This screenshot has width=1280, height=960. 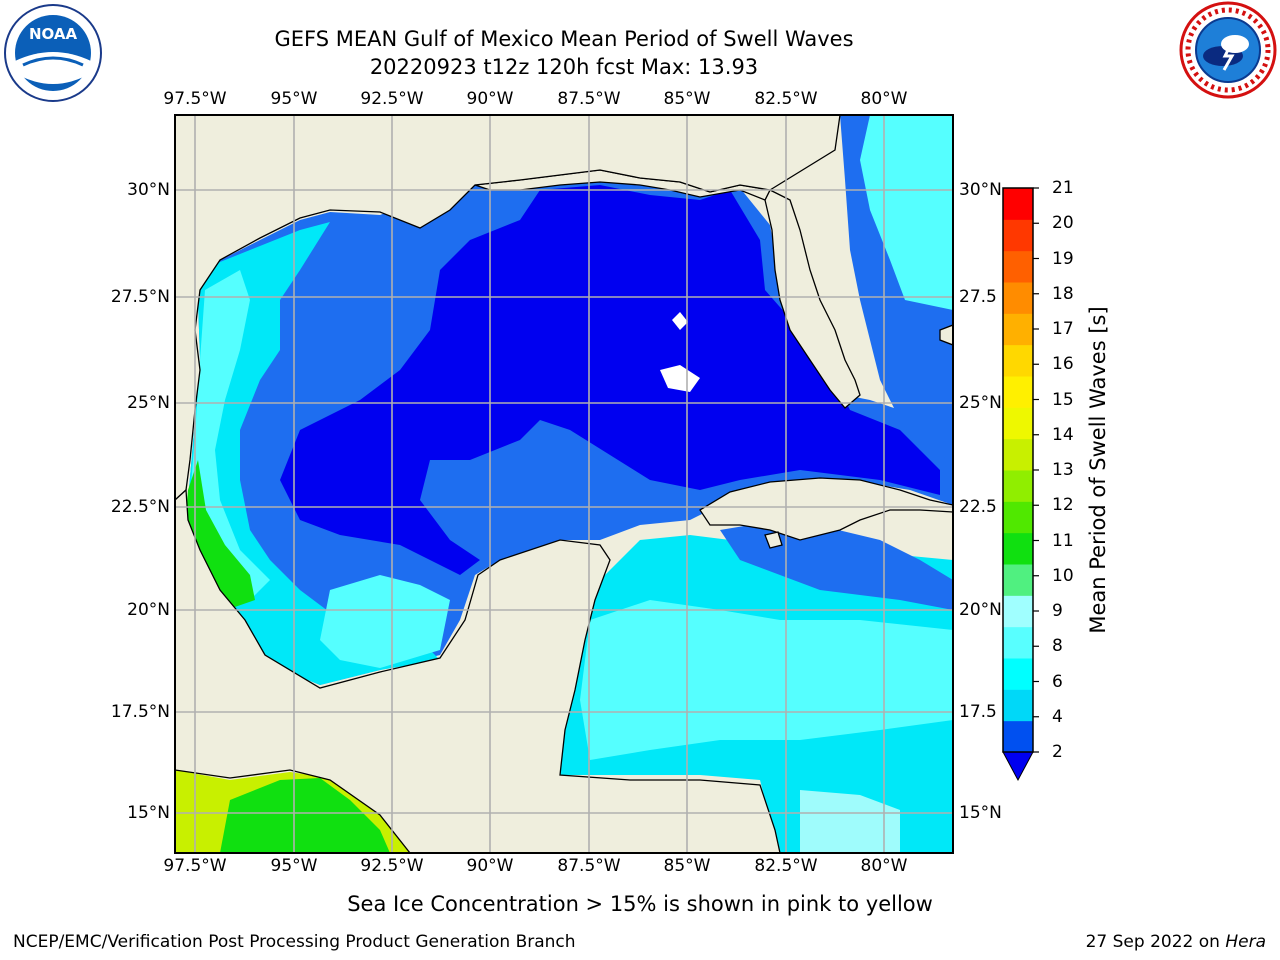 I want to click on colorbar-tick-label: 8, so click(x=1057, y=646).